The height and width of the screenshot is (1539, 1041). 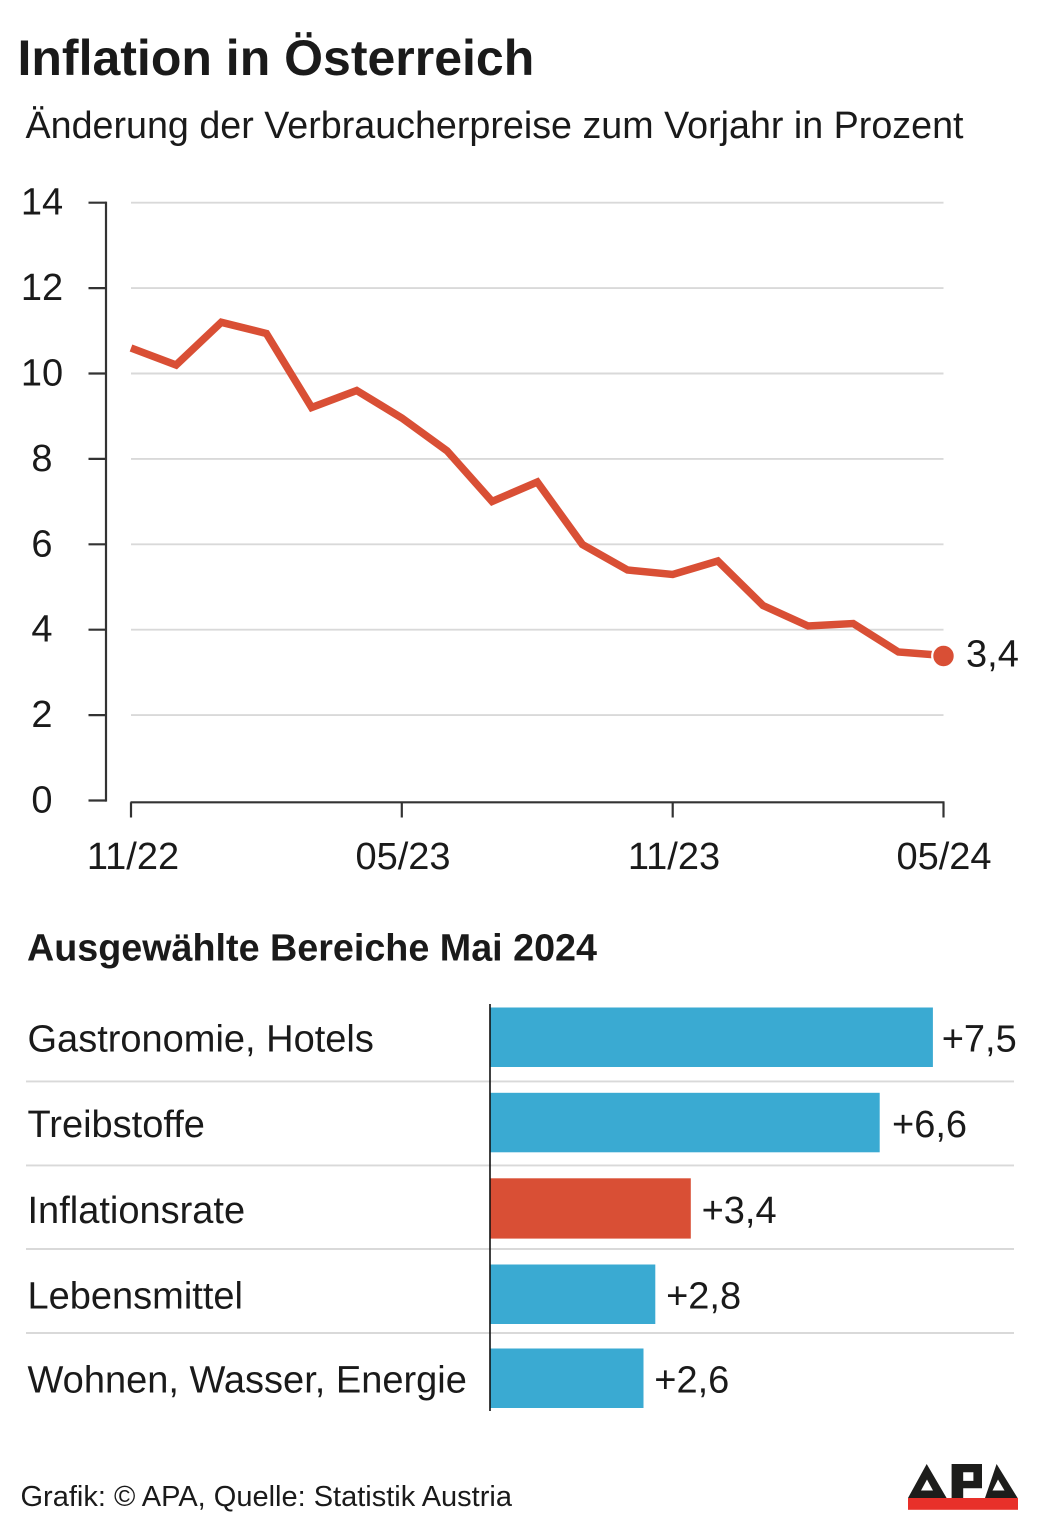 What do you see at coordinates (41, 801) in the screenshot?
I see `svg-text: 0` at bounding box center [41, 801].